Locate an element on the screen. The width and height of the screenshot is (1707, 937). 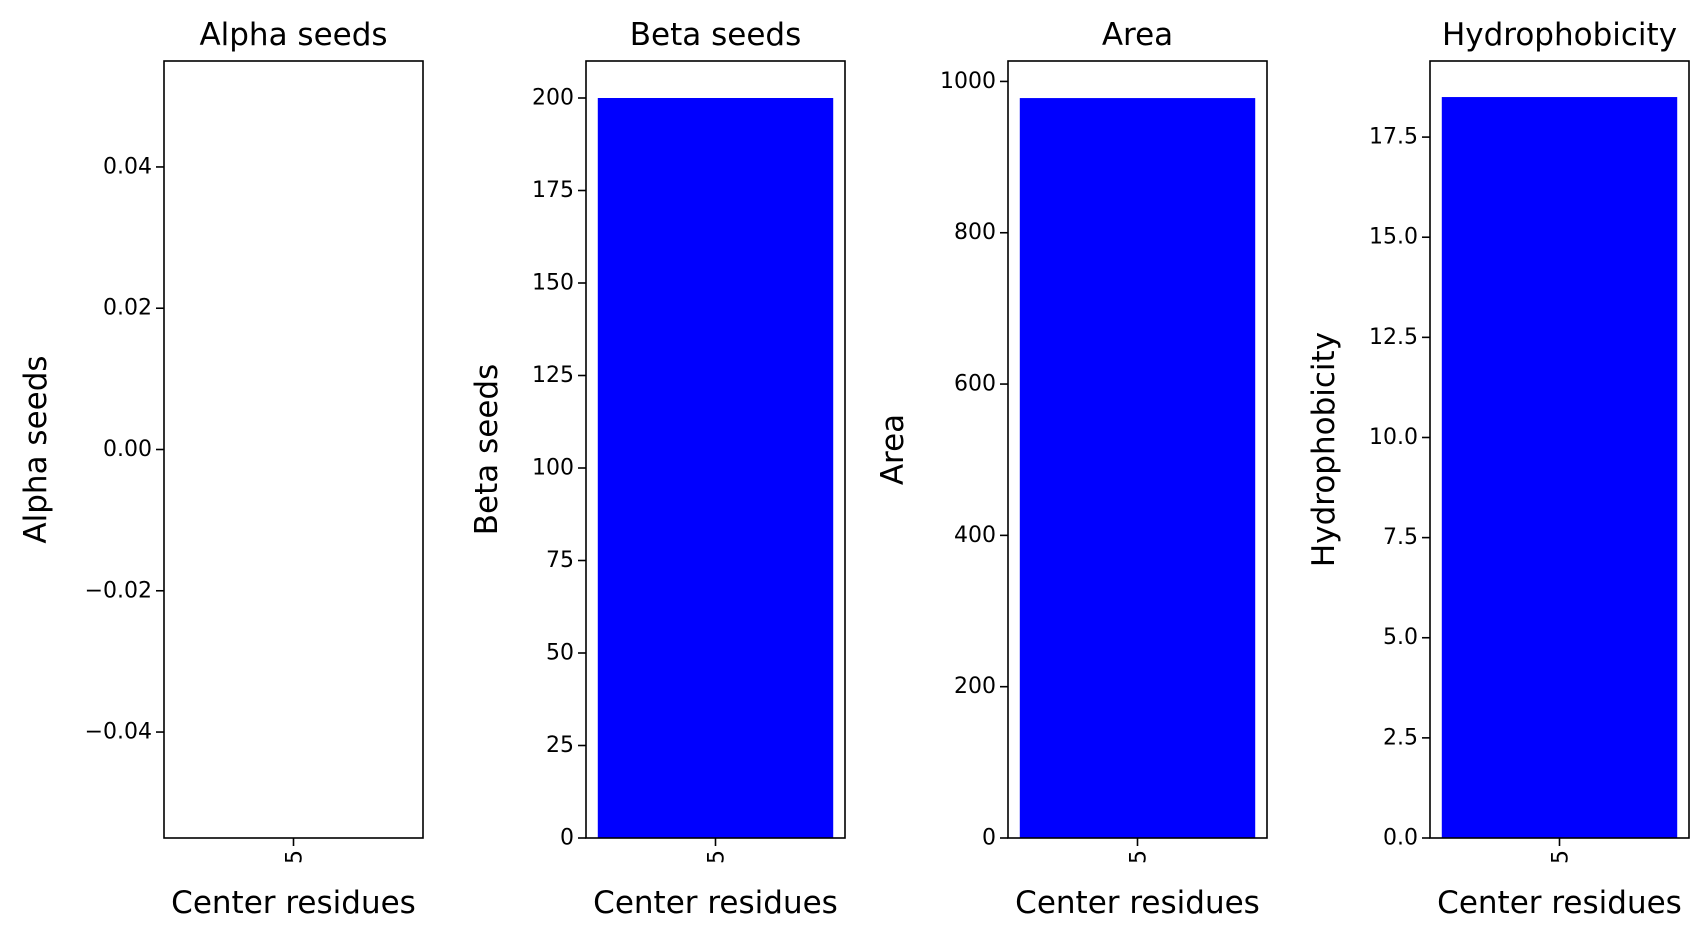
y-axis-label-3: Area is located at coordinates (893, 449).